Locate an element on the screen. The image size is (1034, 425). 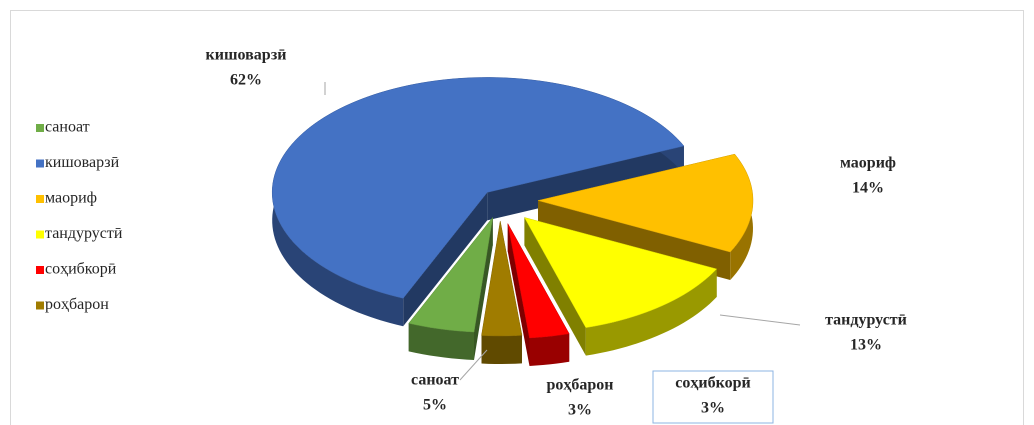
data-label-value: 5% is located at coordinates (435, 405).